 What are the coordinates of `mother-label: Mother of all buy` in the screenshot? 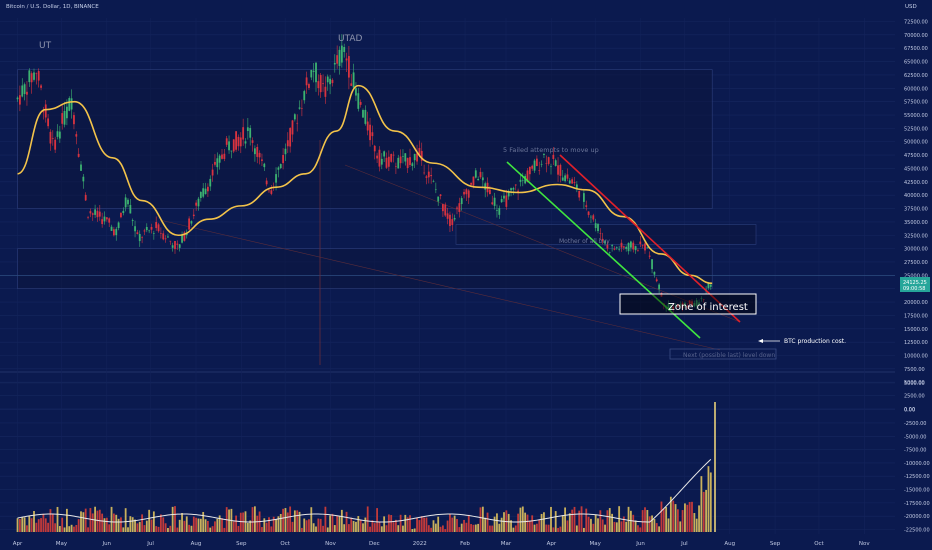 It's located at (584, 241).